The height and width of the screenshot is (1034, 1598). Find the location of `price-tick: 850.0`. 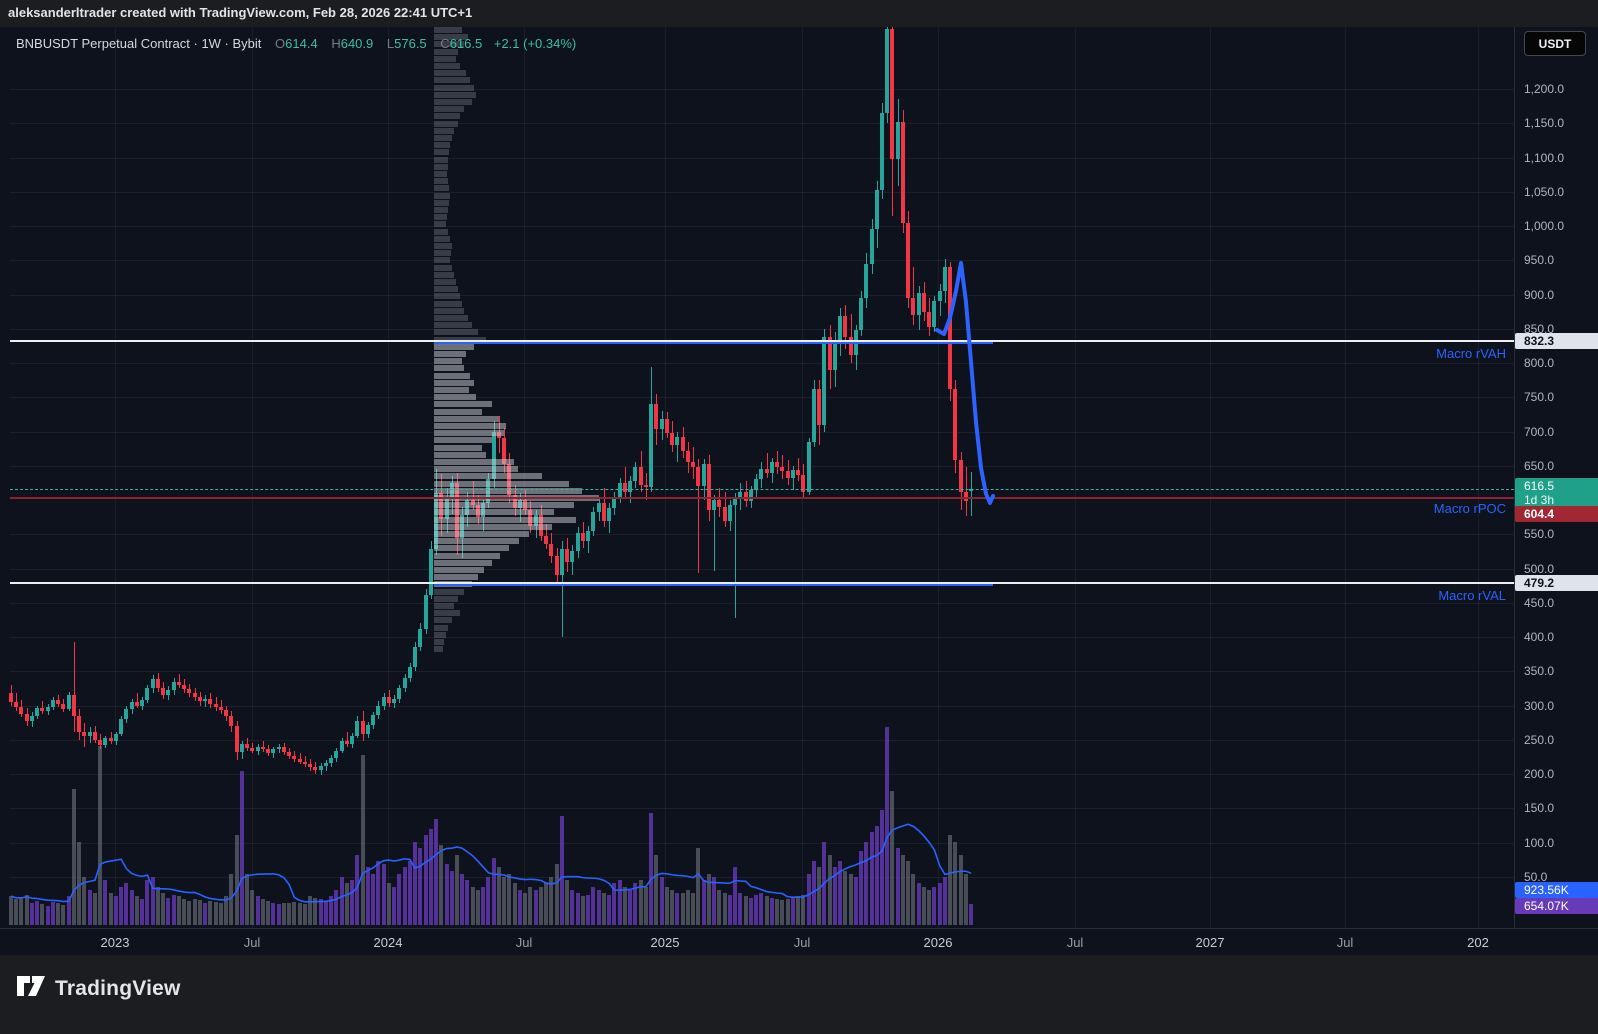

price-tick: 850.0 is located at coordinates (1539, 328).